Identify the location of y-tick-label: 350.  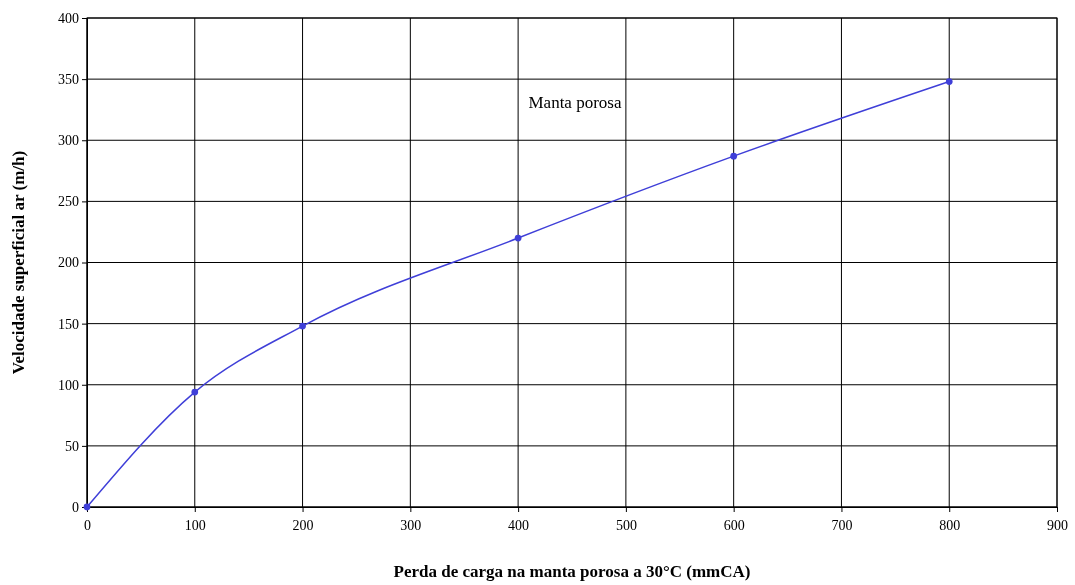
(68, 80).